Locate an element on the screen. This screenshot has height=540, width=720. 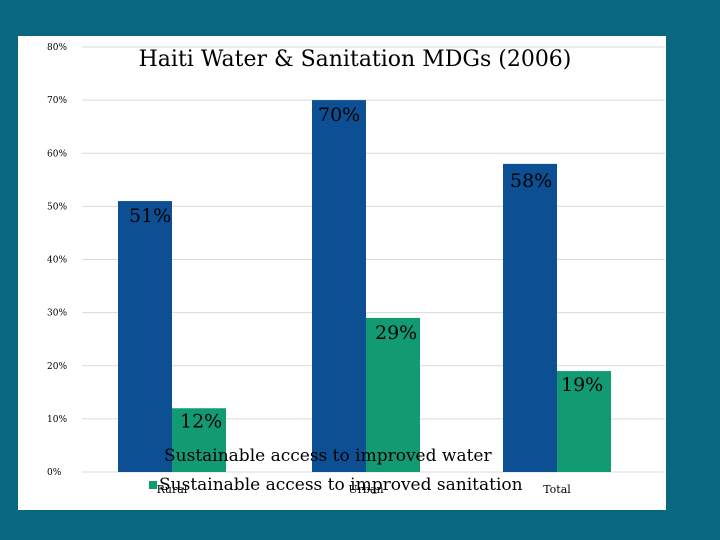
y-tick-label: 60% is located at coordinates (57, 154).